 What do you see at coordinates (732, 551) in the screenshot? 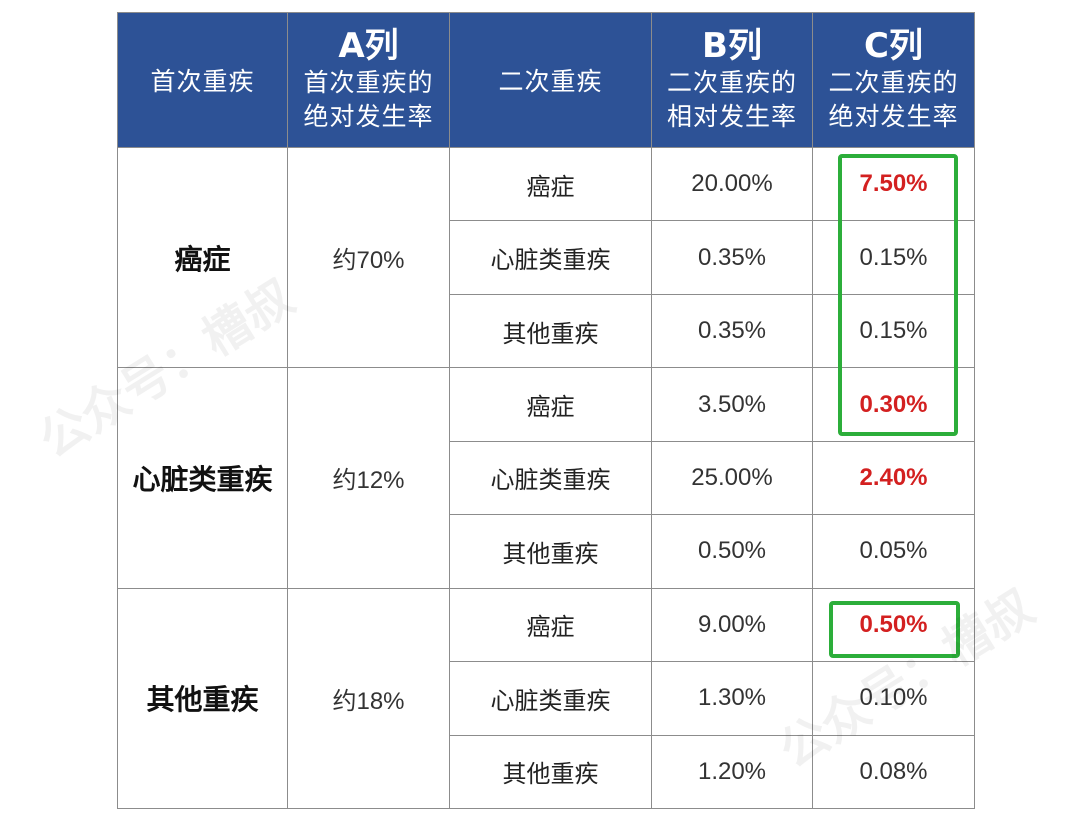
I see `b-rate-cell: 0.50%` at bounding box center [732, 551].